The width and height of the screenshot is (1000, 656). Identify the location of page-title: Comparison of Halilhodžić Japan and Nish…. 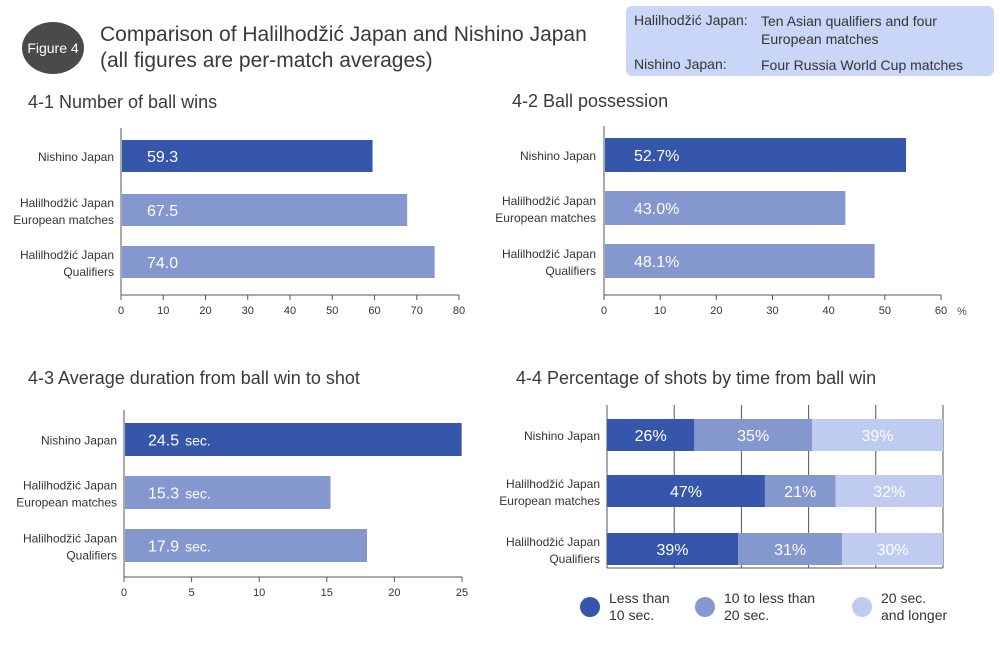
(343, 48).